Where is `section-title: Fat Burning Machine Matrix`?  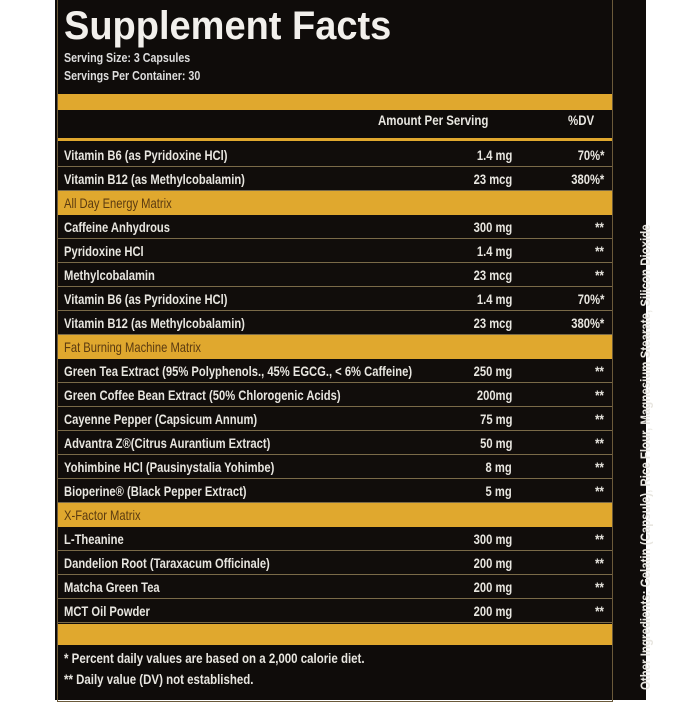
section-title: Fat Burning Machine Matrix is located at coordinates (132, 347).